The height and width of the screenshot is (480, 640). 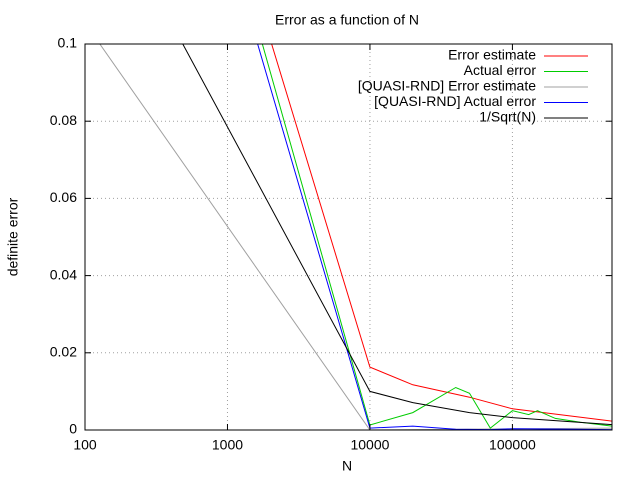 I want to click on y-tick-label: 0.08, so click(x=63, y=120).